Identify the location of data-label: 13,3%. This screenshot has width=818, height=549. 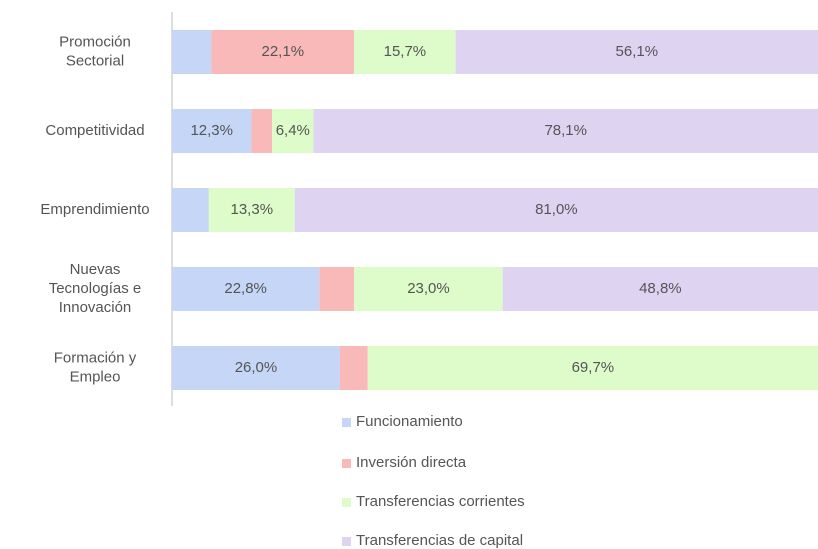
(252, 209).